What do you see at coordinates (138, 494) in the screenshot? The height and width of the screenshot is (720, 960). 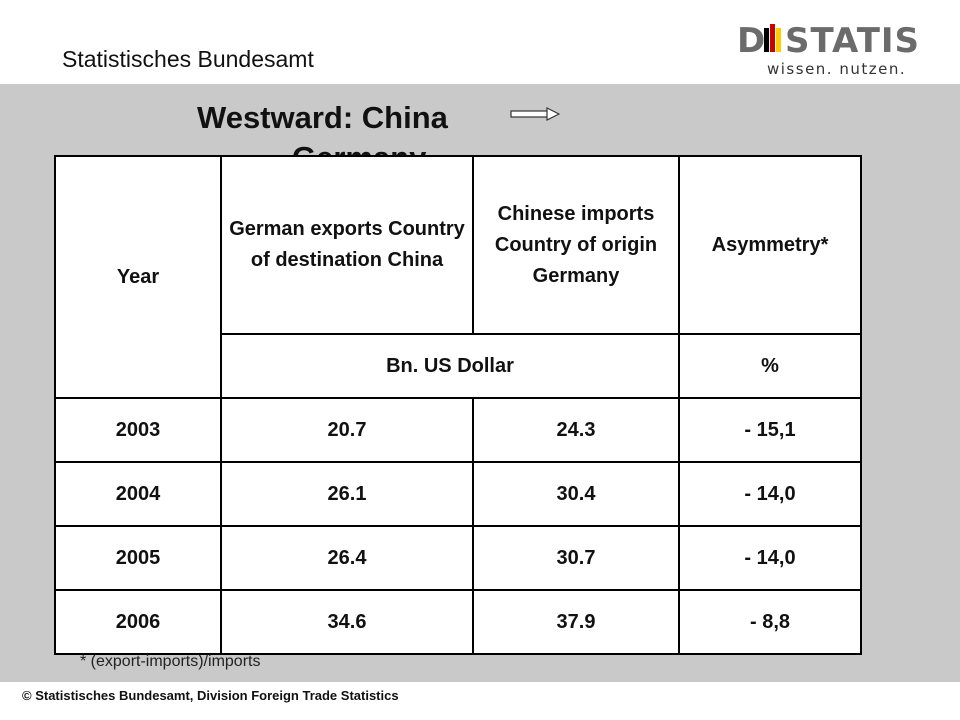 I see `cell-year: 2004` at bounding box center [138, 494].